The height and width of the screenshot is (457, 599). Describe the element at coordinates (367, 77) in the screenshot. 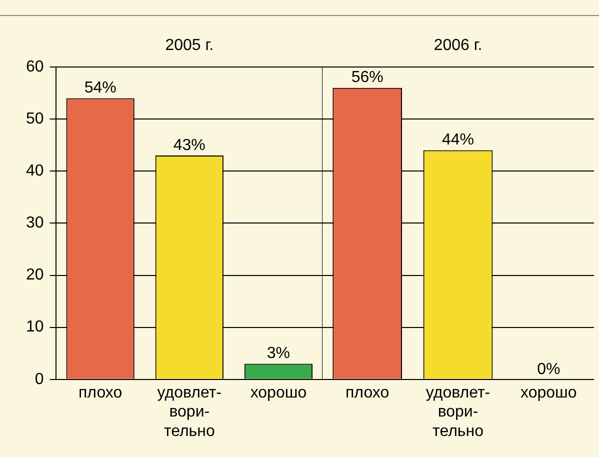

I see `data-label: 56%` at that location.